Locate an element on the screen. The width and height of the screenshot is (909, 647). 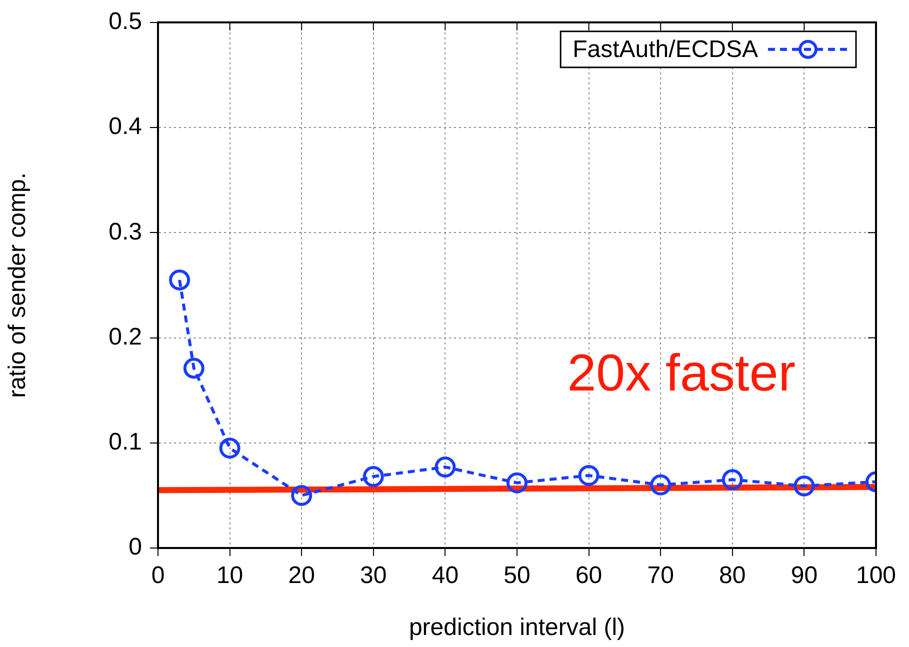
y-tick-label: 0 is located at coordinates (135, 547).